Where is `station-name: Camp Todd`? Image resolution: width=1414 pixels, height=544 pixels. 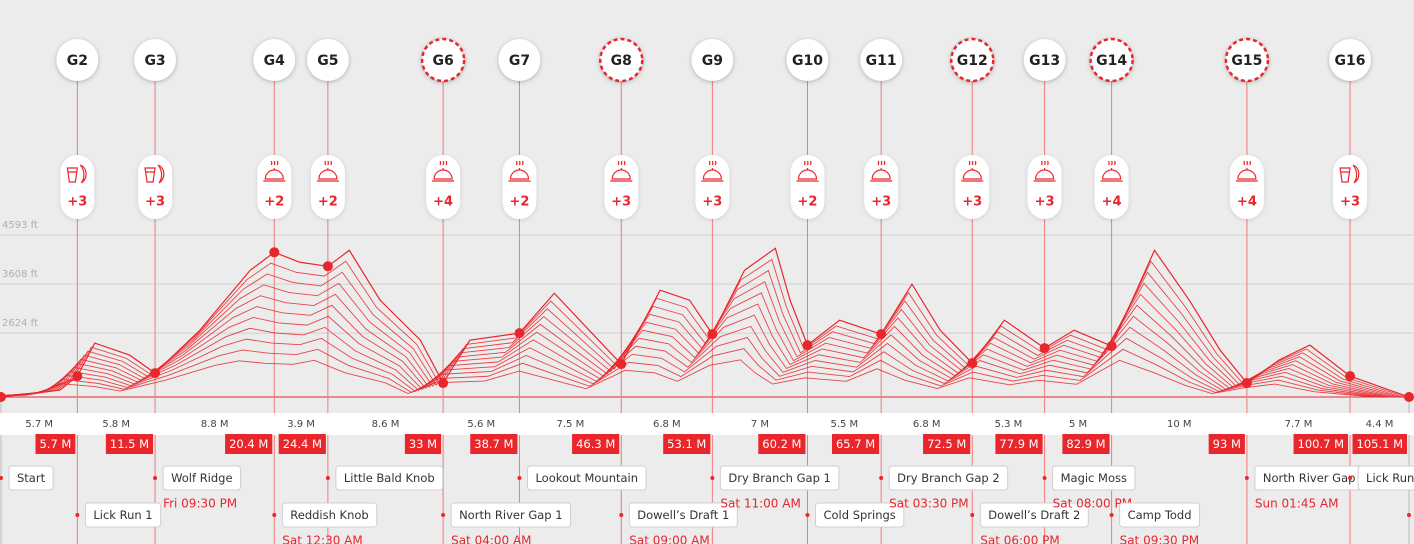
station-name: Camp Todd is located at coordinates (1160, 515).